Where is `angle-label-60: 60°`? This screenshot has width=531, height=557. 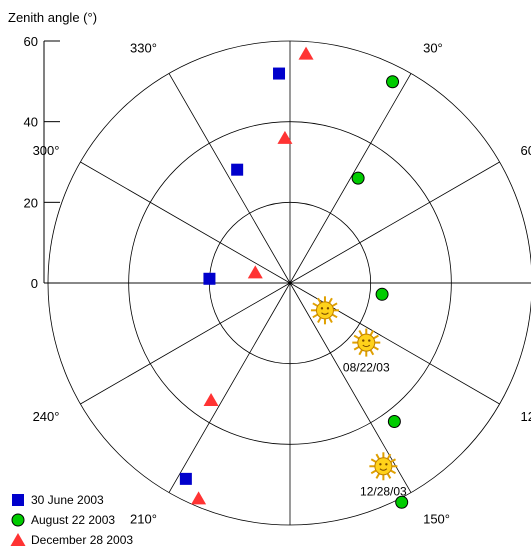
angle-label-60: 60° is located at coordinates (526, 150).